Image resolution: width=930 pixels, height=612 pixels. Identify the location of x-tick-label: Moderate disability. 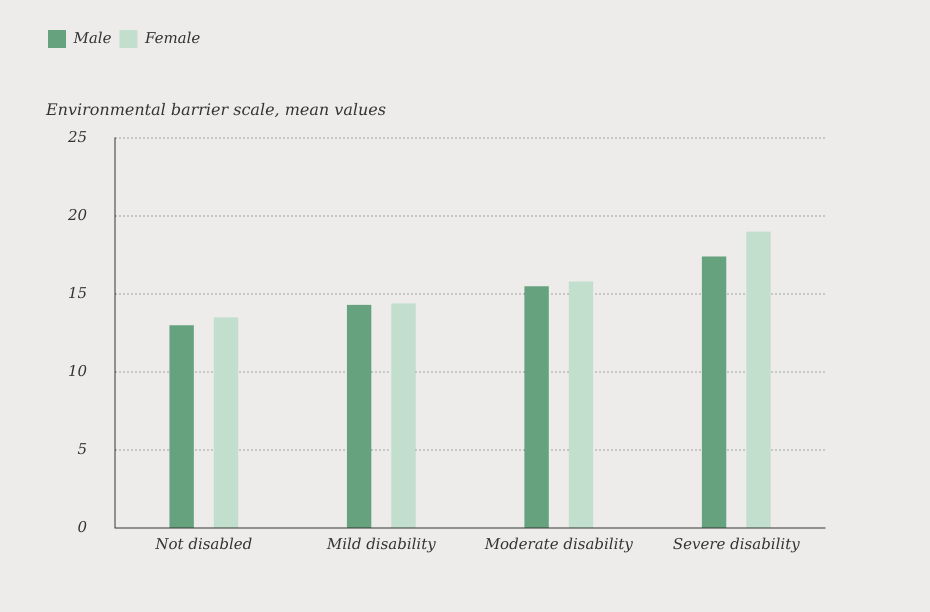
(559, 543).